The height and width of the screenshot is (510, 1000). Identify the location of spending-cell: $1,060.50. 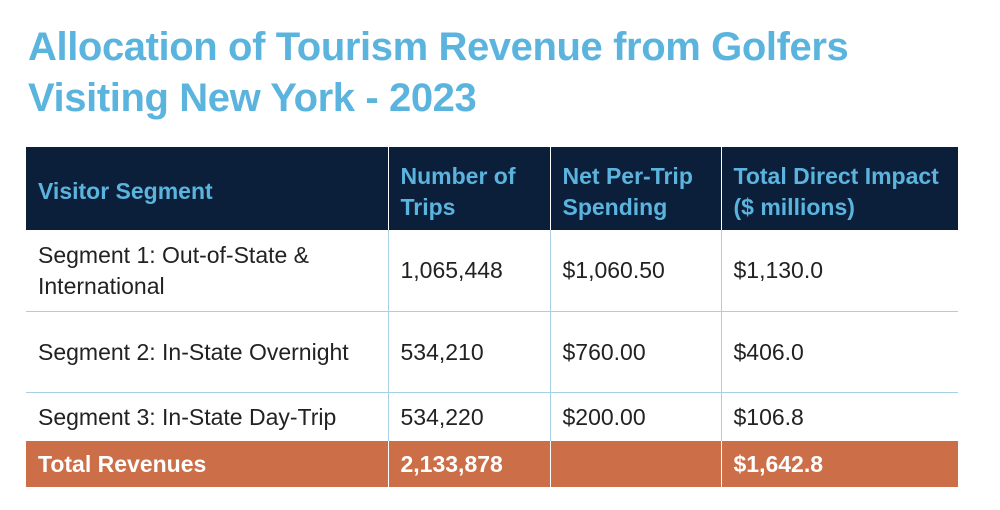
(635, 271).